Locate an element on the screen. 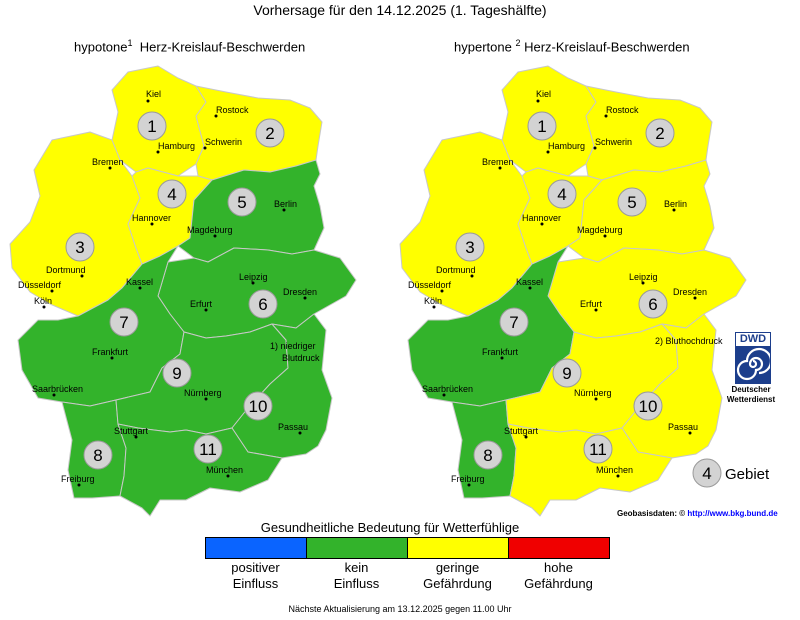 This screenshot has width=800, height=620. legend-label-low-risk-line2: Gefährdung is located at coordinates (457, 583).